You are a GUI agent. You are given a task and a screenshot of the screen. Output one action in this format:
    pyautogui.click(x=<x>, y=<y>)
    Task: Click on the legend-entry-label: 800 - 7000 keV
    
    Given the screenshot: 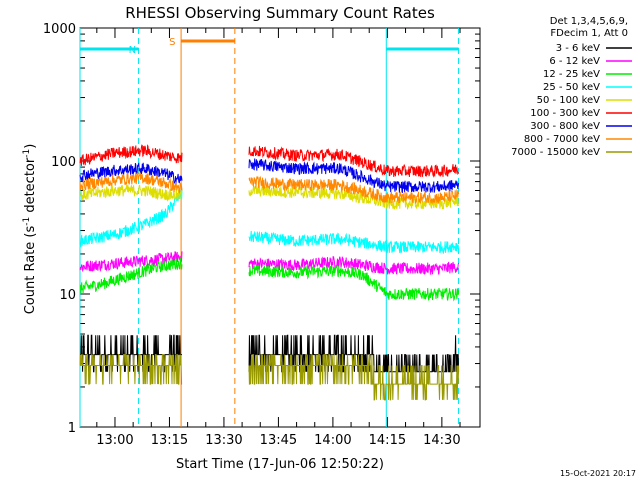 What is the action you would take?
    pyautogui.click(x=562, y=139)
    